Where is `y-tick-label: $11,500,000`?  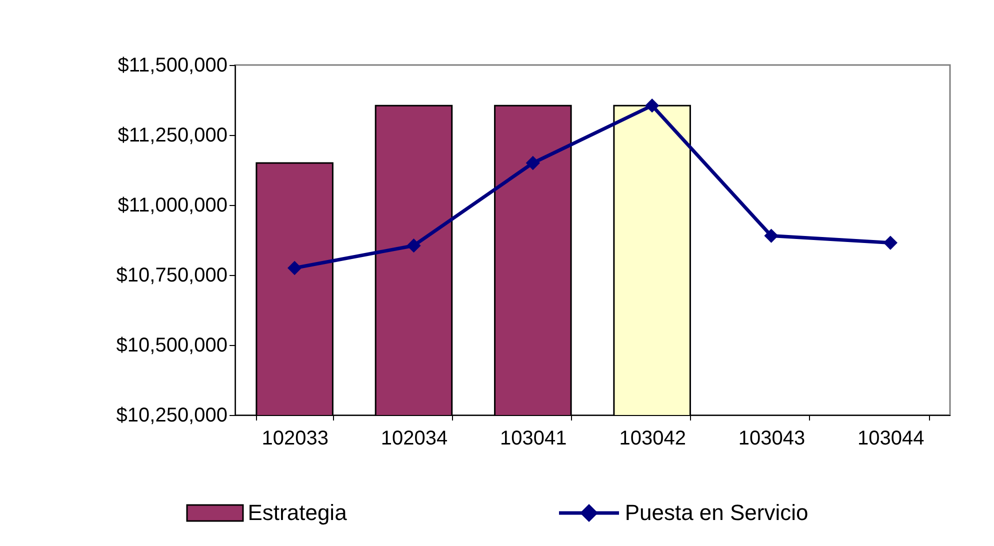 y-tick-label: $11,500,000 is located at coordinates (173, 65).